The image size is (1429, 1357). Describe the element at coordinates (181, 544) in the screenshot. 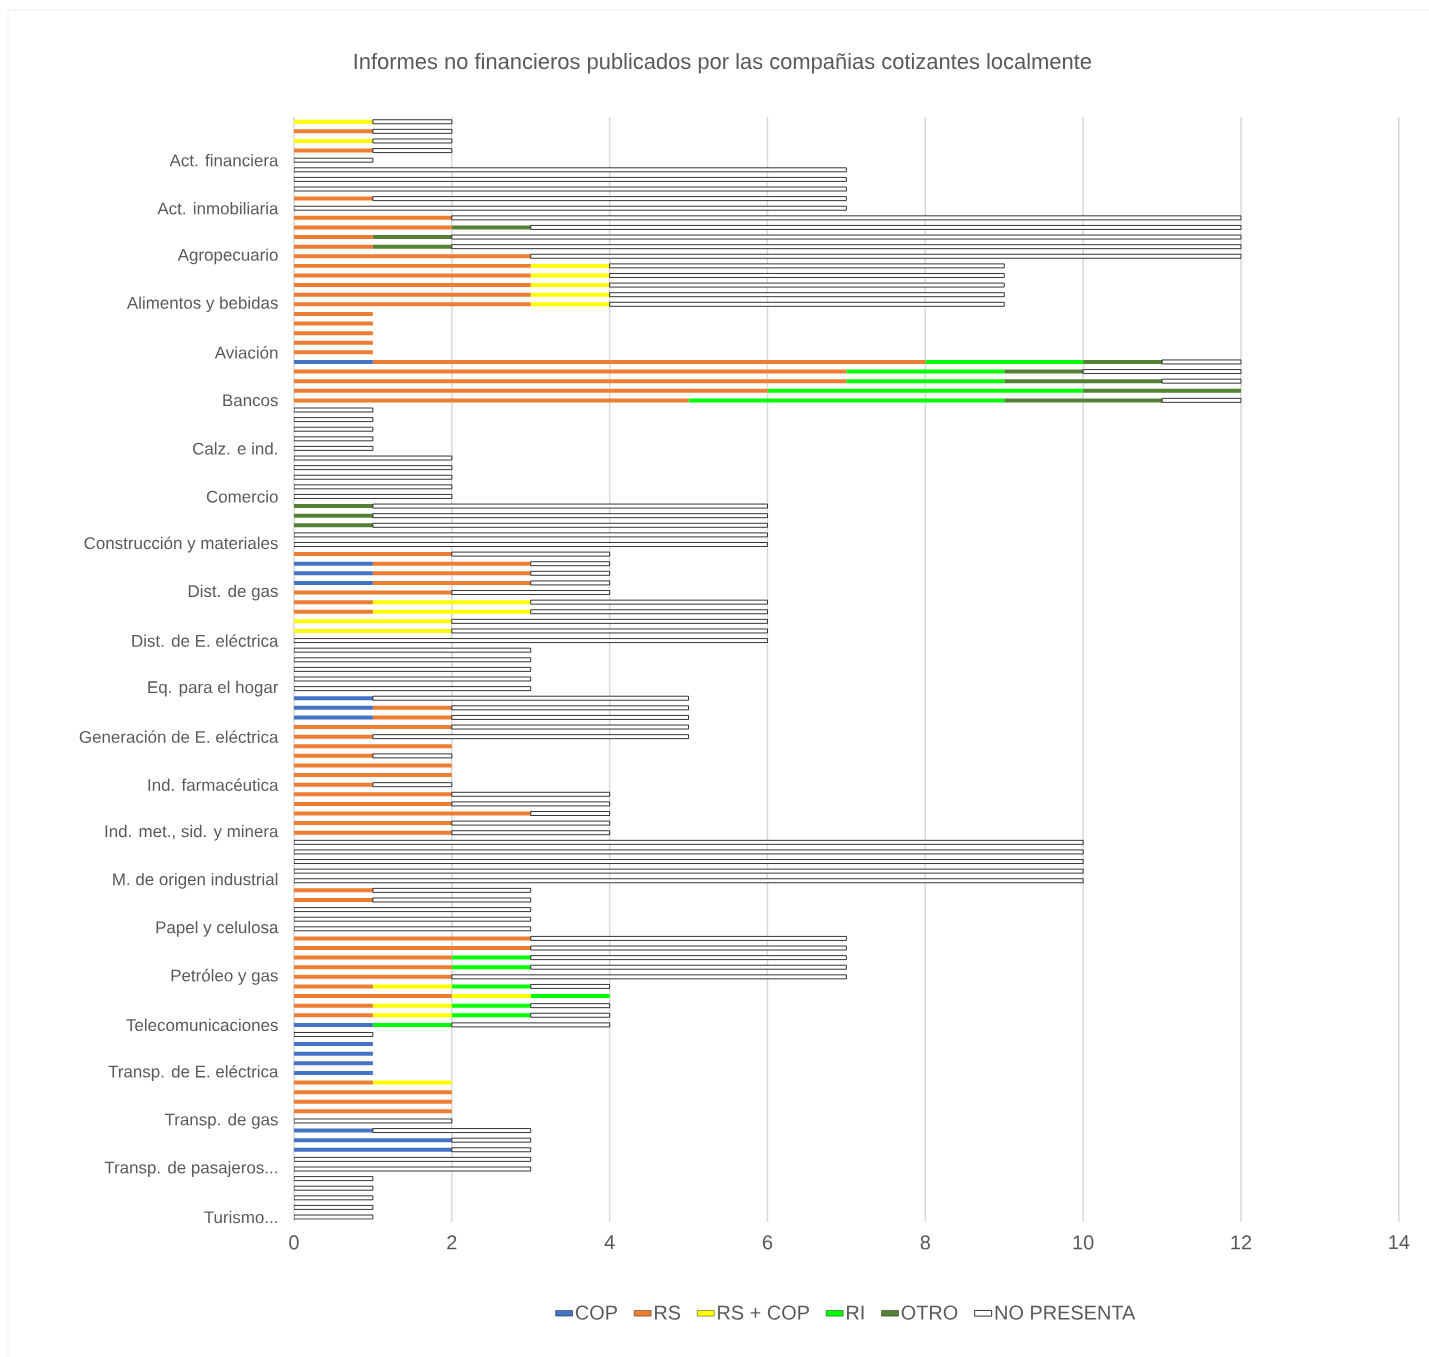

I see `y-tick-label: Construcción y materiales` at that location.